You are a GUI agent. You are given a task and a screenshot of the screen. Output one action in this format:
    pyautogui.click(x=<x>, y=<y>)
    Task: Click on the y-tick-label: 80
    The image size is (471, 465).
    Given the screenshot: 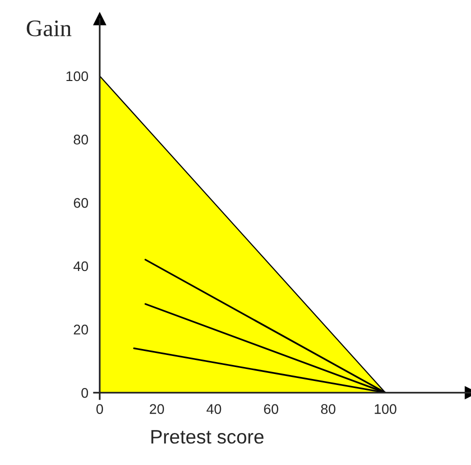 What is the action you would take?
    pyautogui.click(x=81, y=139)
    